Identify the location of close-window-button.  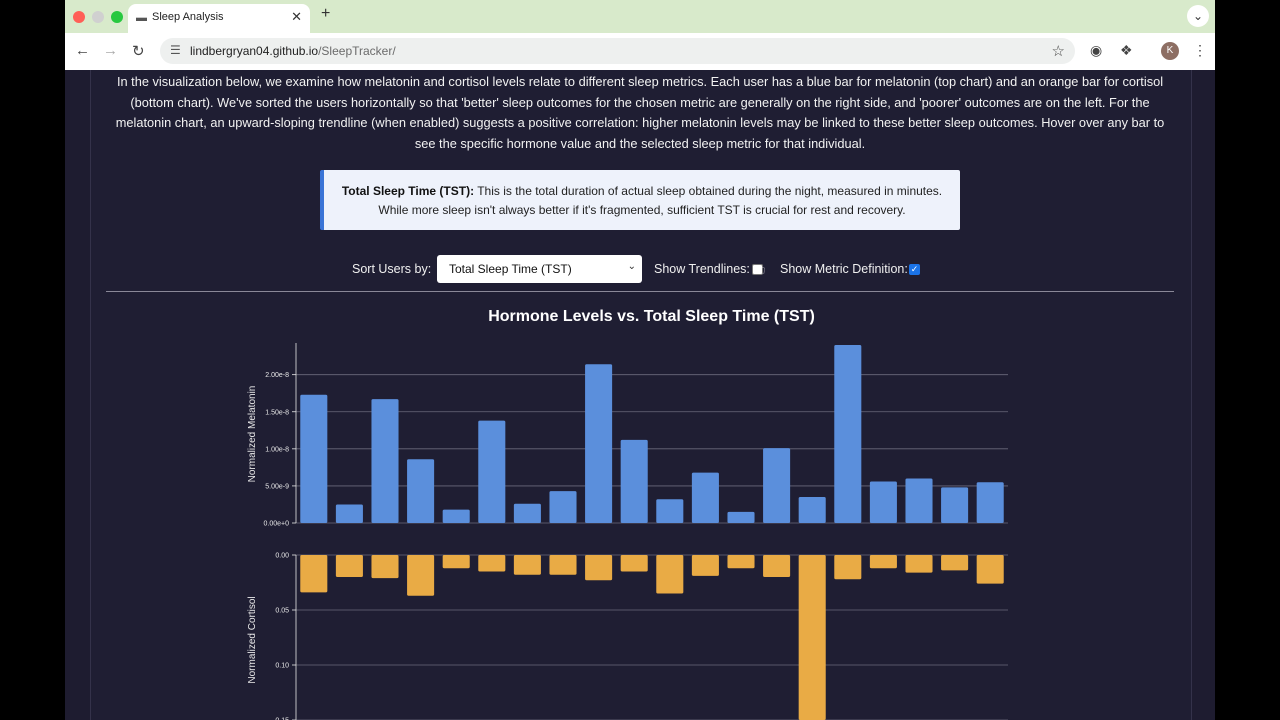
(79, 17).